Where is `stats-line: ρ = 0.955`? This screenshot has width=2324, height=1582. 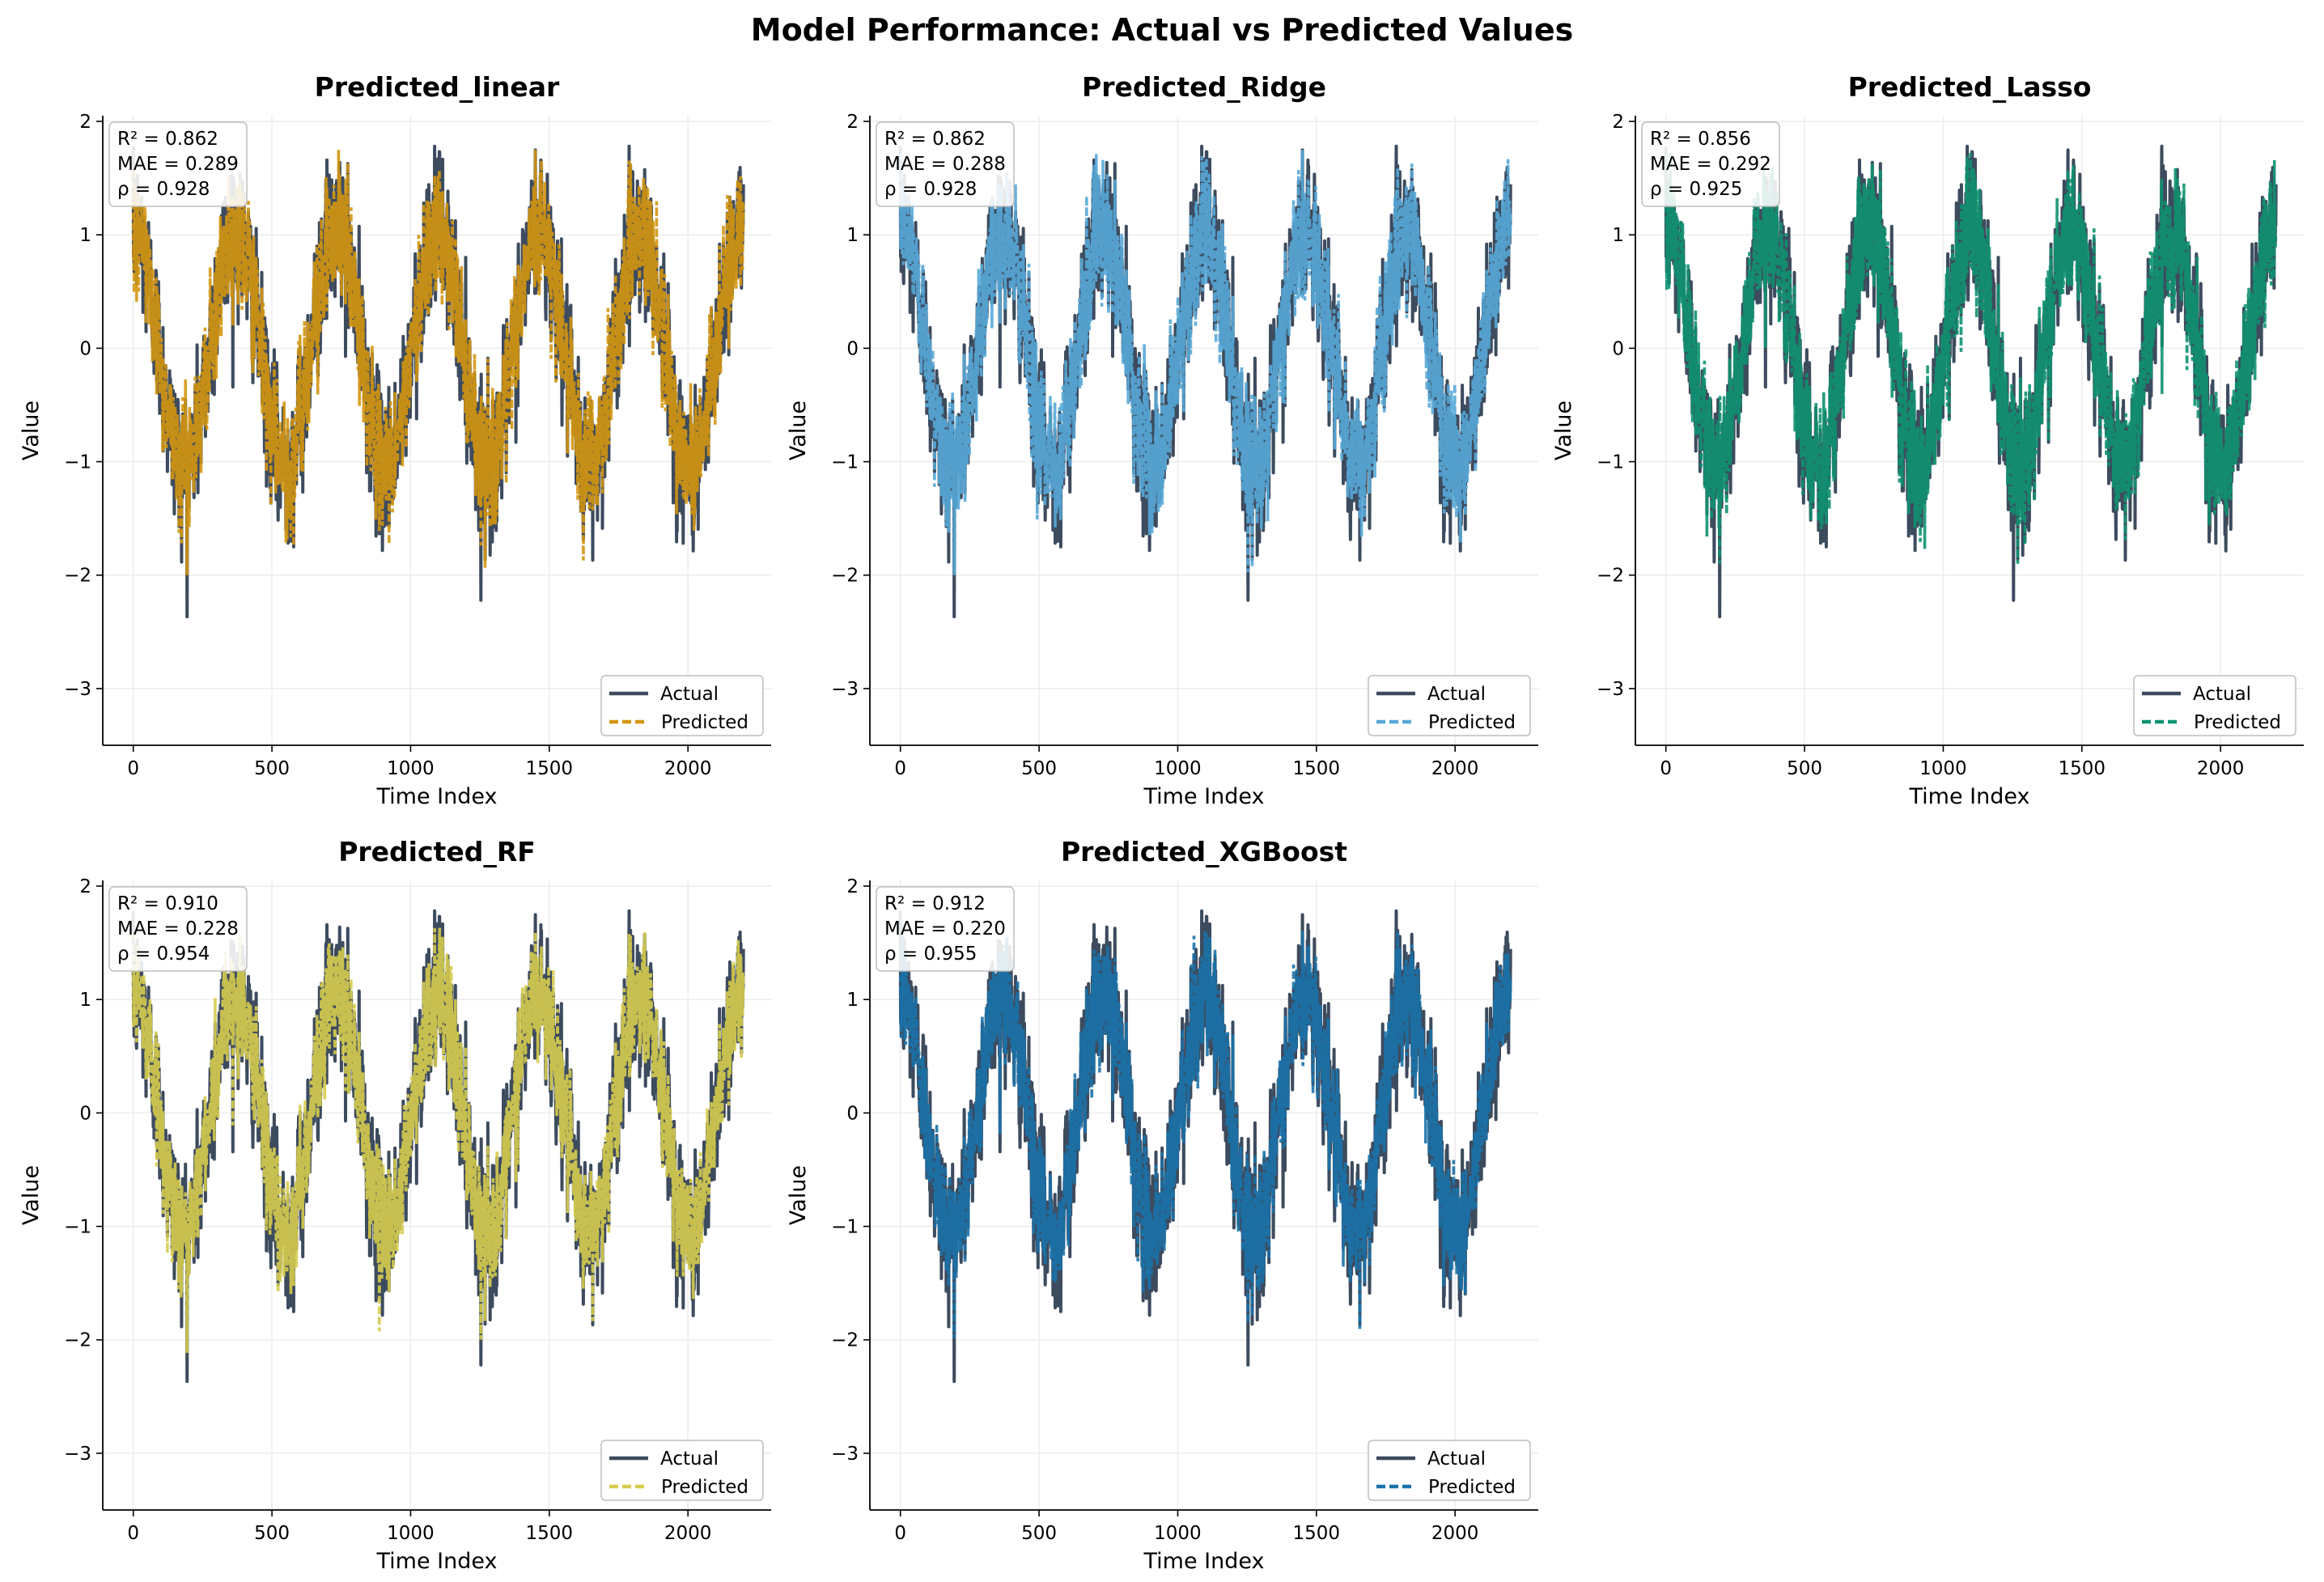
stats-line: ρ = 0.955 is located at coordinates (930, 954).